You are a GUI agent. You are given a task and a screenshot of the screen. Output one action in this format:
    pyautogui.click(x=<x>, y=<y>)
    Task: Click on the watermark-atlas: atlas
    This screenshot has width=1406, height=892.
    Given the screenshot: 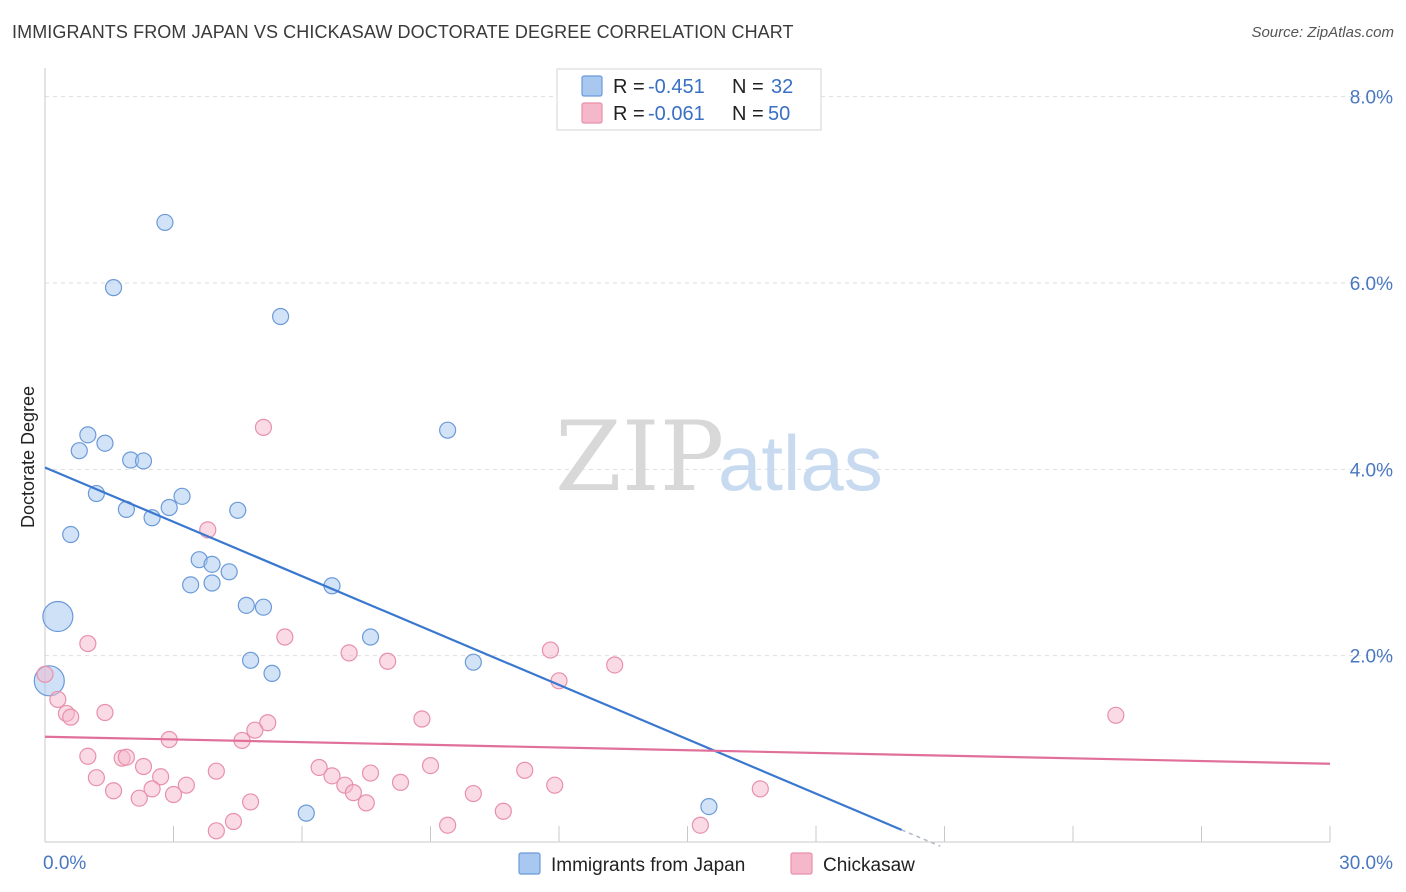 What is the action you would take?
    pyautogui.click(x=800, y=463)
    